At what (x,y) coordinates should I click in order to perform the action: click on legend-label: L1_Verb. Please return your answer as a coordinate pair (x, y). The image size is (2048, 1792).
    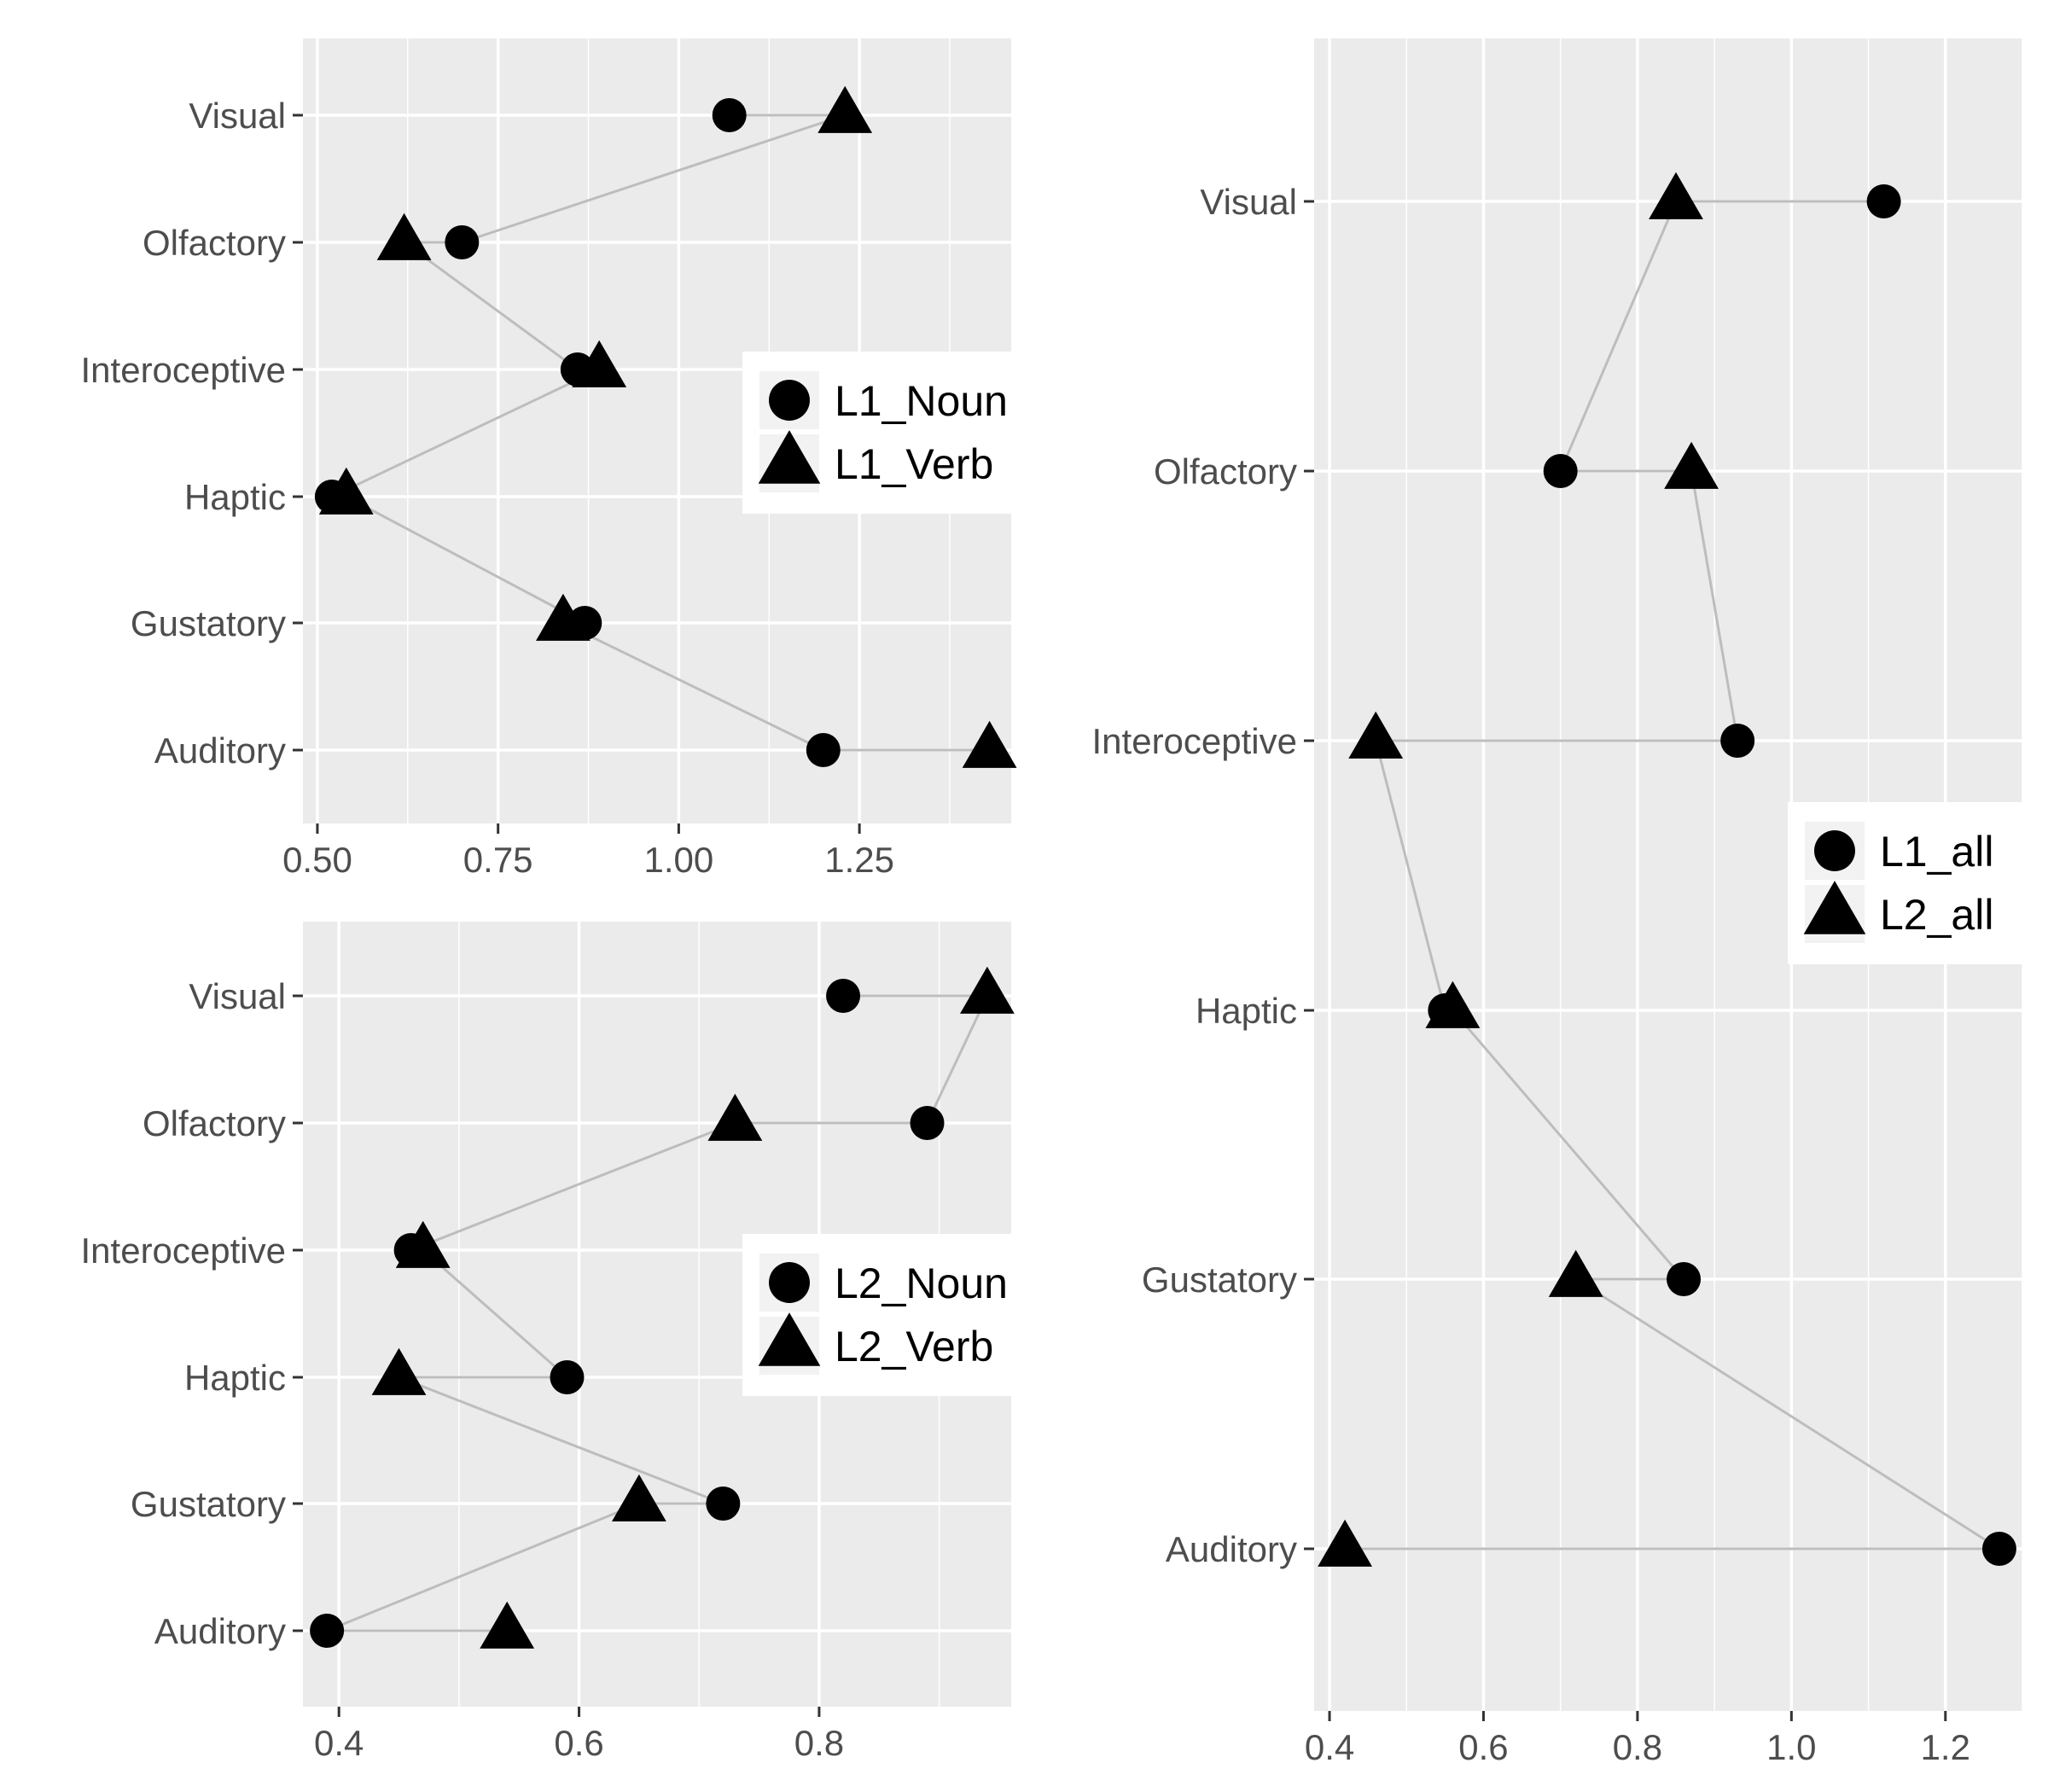
    Looking at the image, I should click on (914, 464).